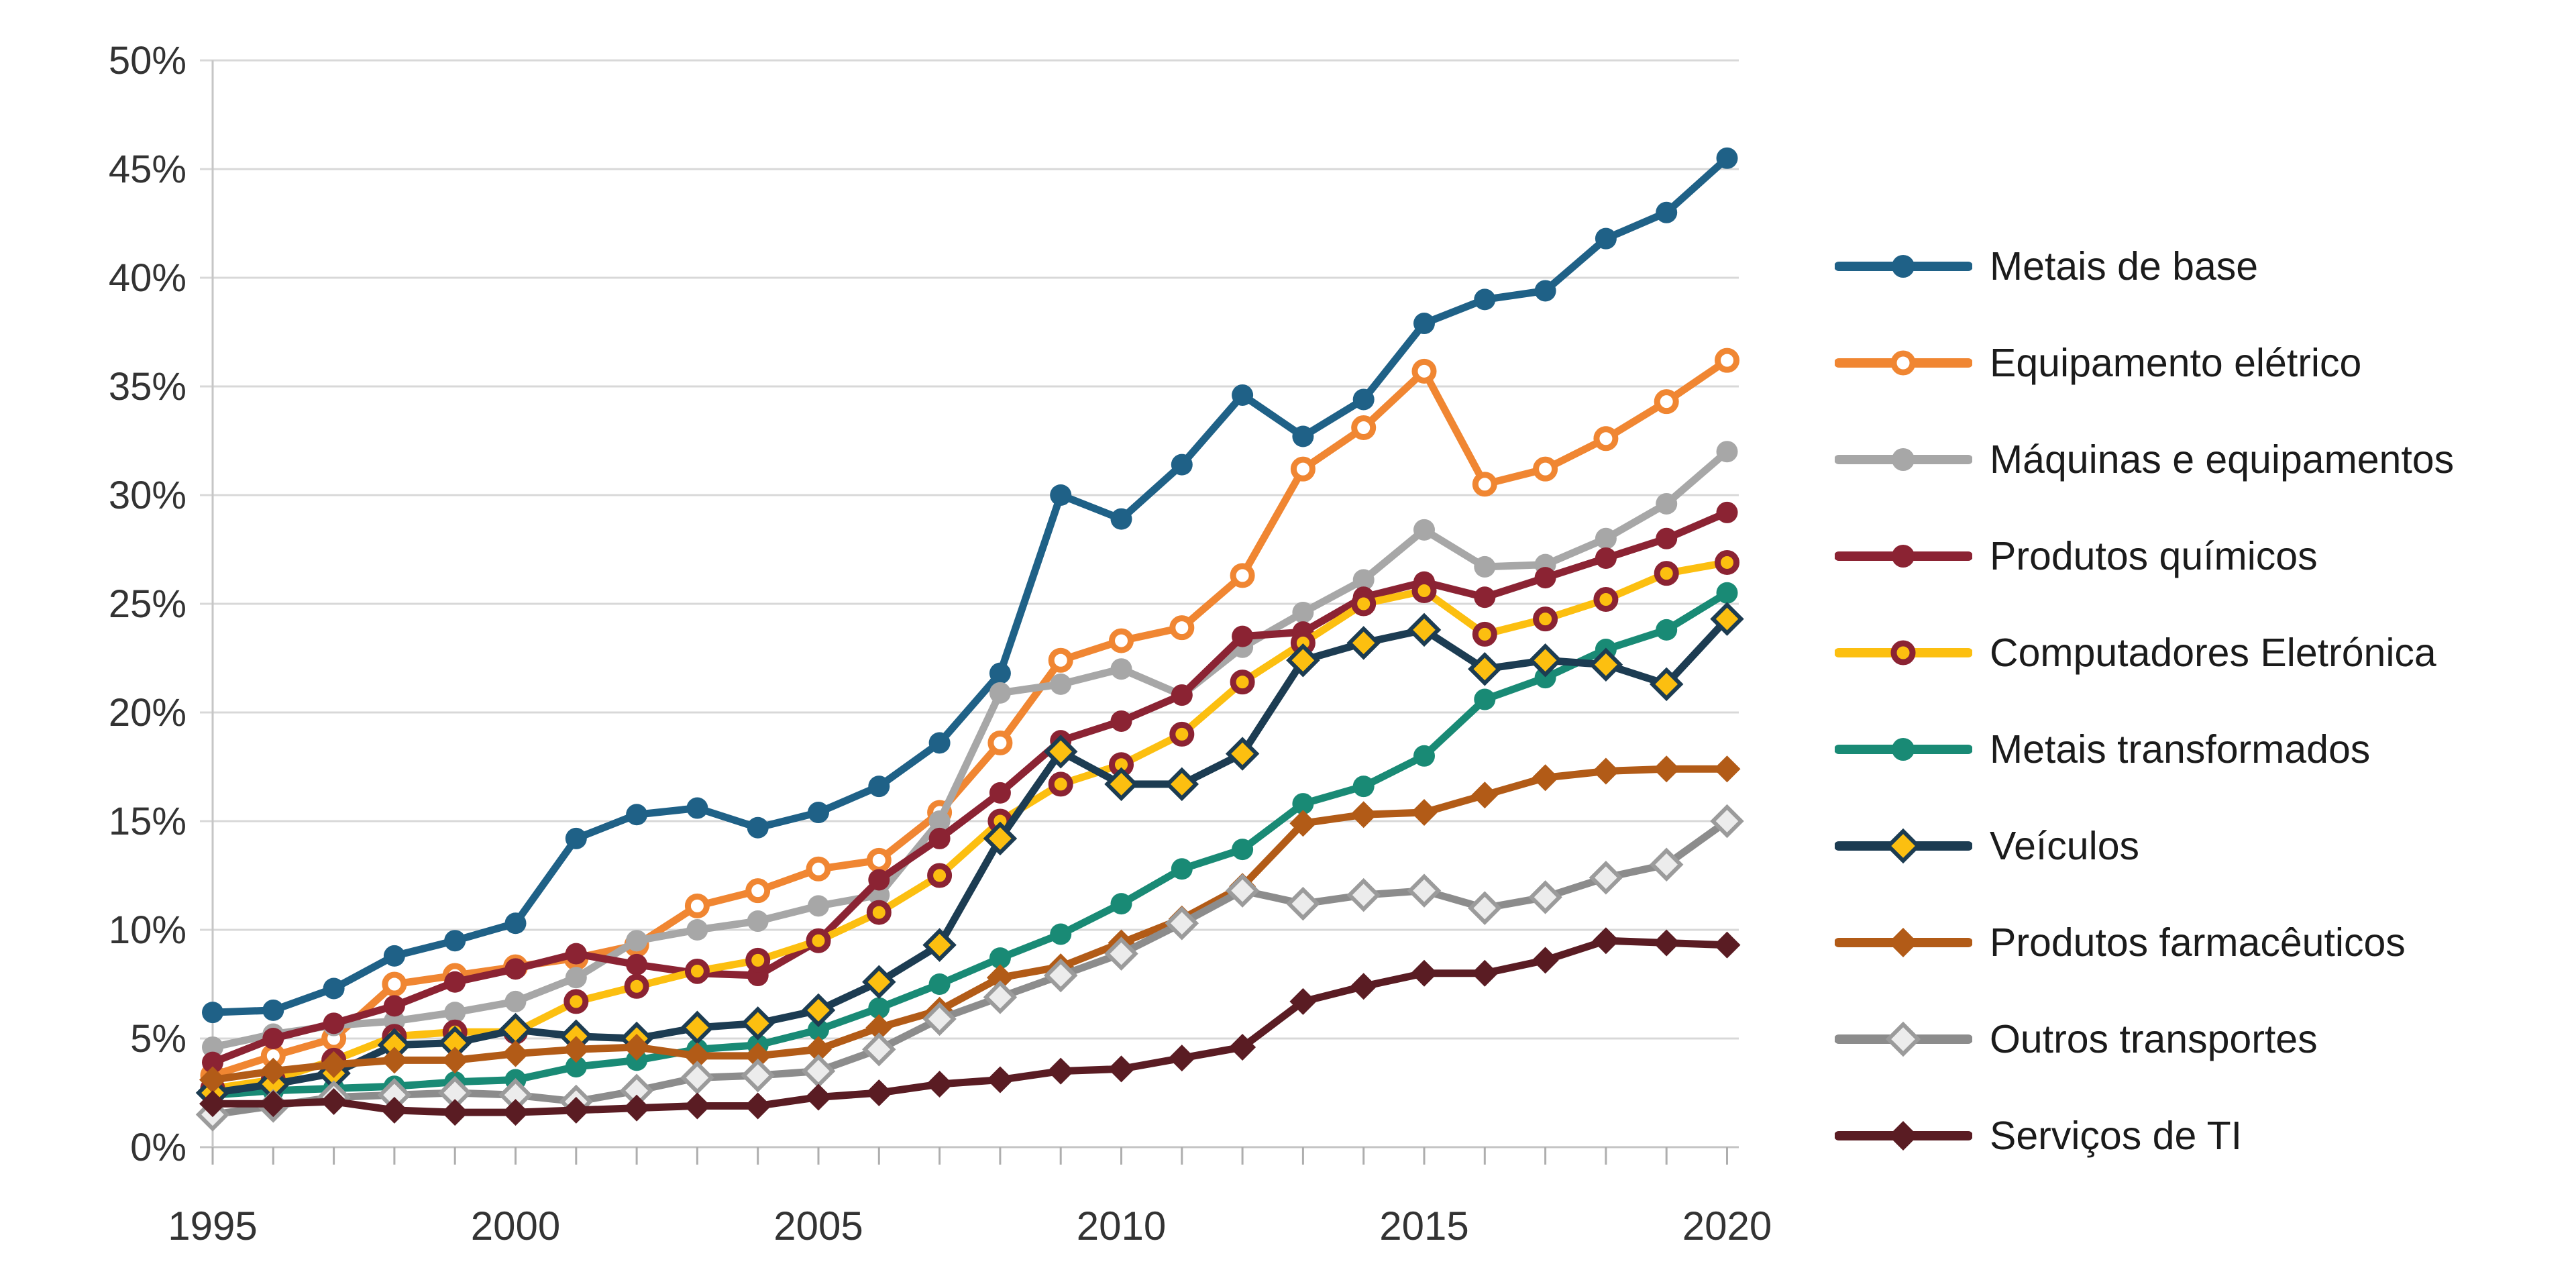  I want to click on legend-item-computadores-eletronica: Computadores Eletrónica, so click(2144, 652).